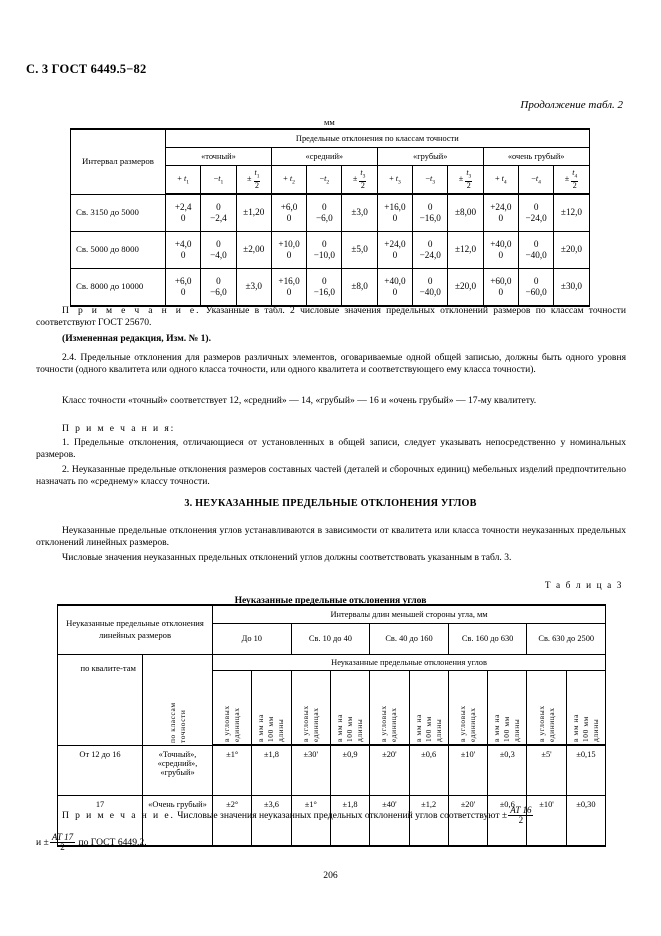  Describe the element at coordinates (100, 770) in the screenshot. I see `table-3-quality: От 12 до 16` at that location.